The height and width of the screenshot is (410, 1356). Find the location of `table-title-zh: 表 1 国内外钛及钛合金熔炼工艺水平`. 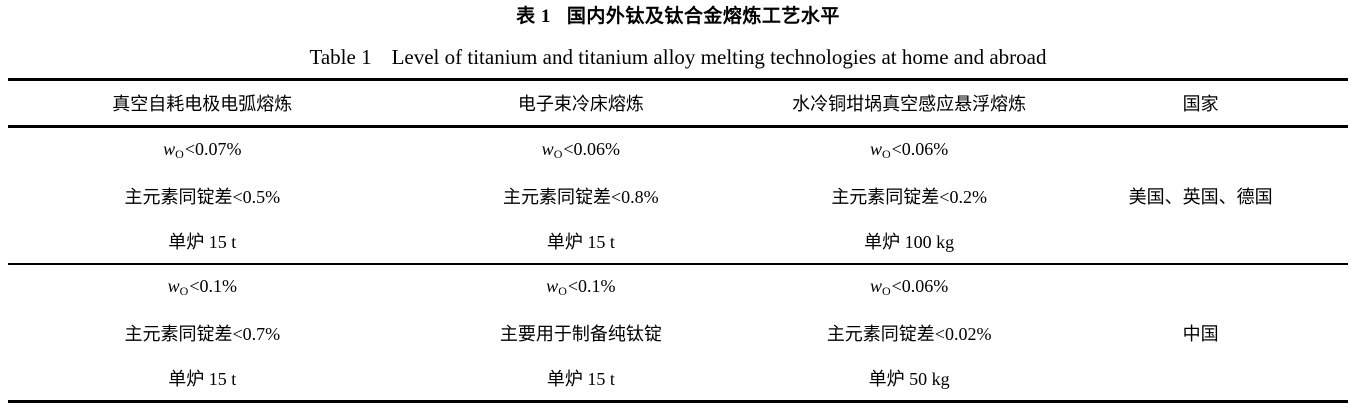

table-title-zh: 表 1 国内外钛及钛合金熔炼工艺水平 is located at coordinates (678, 17).